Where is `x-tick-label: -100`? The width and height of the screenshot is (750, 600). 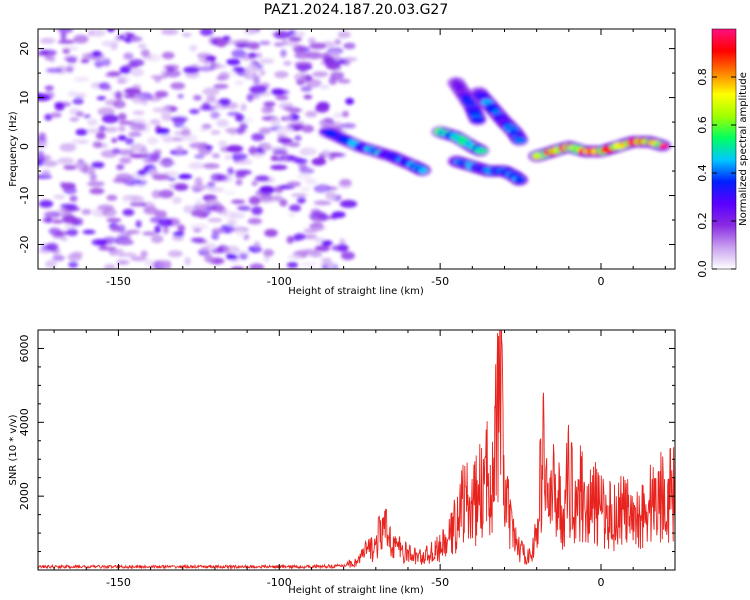
x-tick-label: -100 is located at coordinates (279, 582).